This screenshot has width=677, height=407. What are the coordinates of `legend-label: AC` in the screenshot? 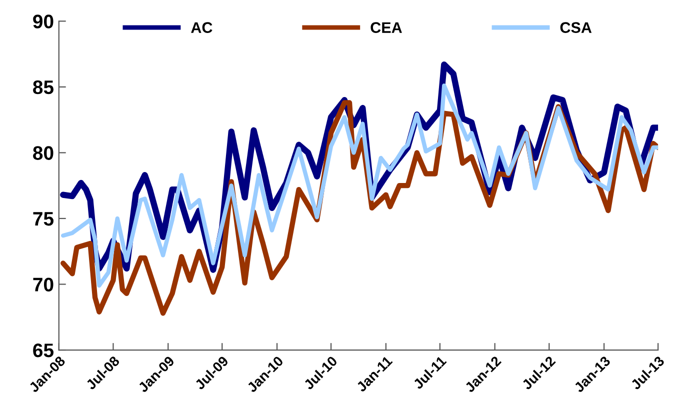 It's located at (201, 27).